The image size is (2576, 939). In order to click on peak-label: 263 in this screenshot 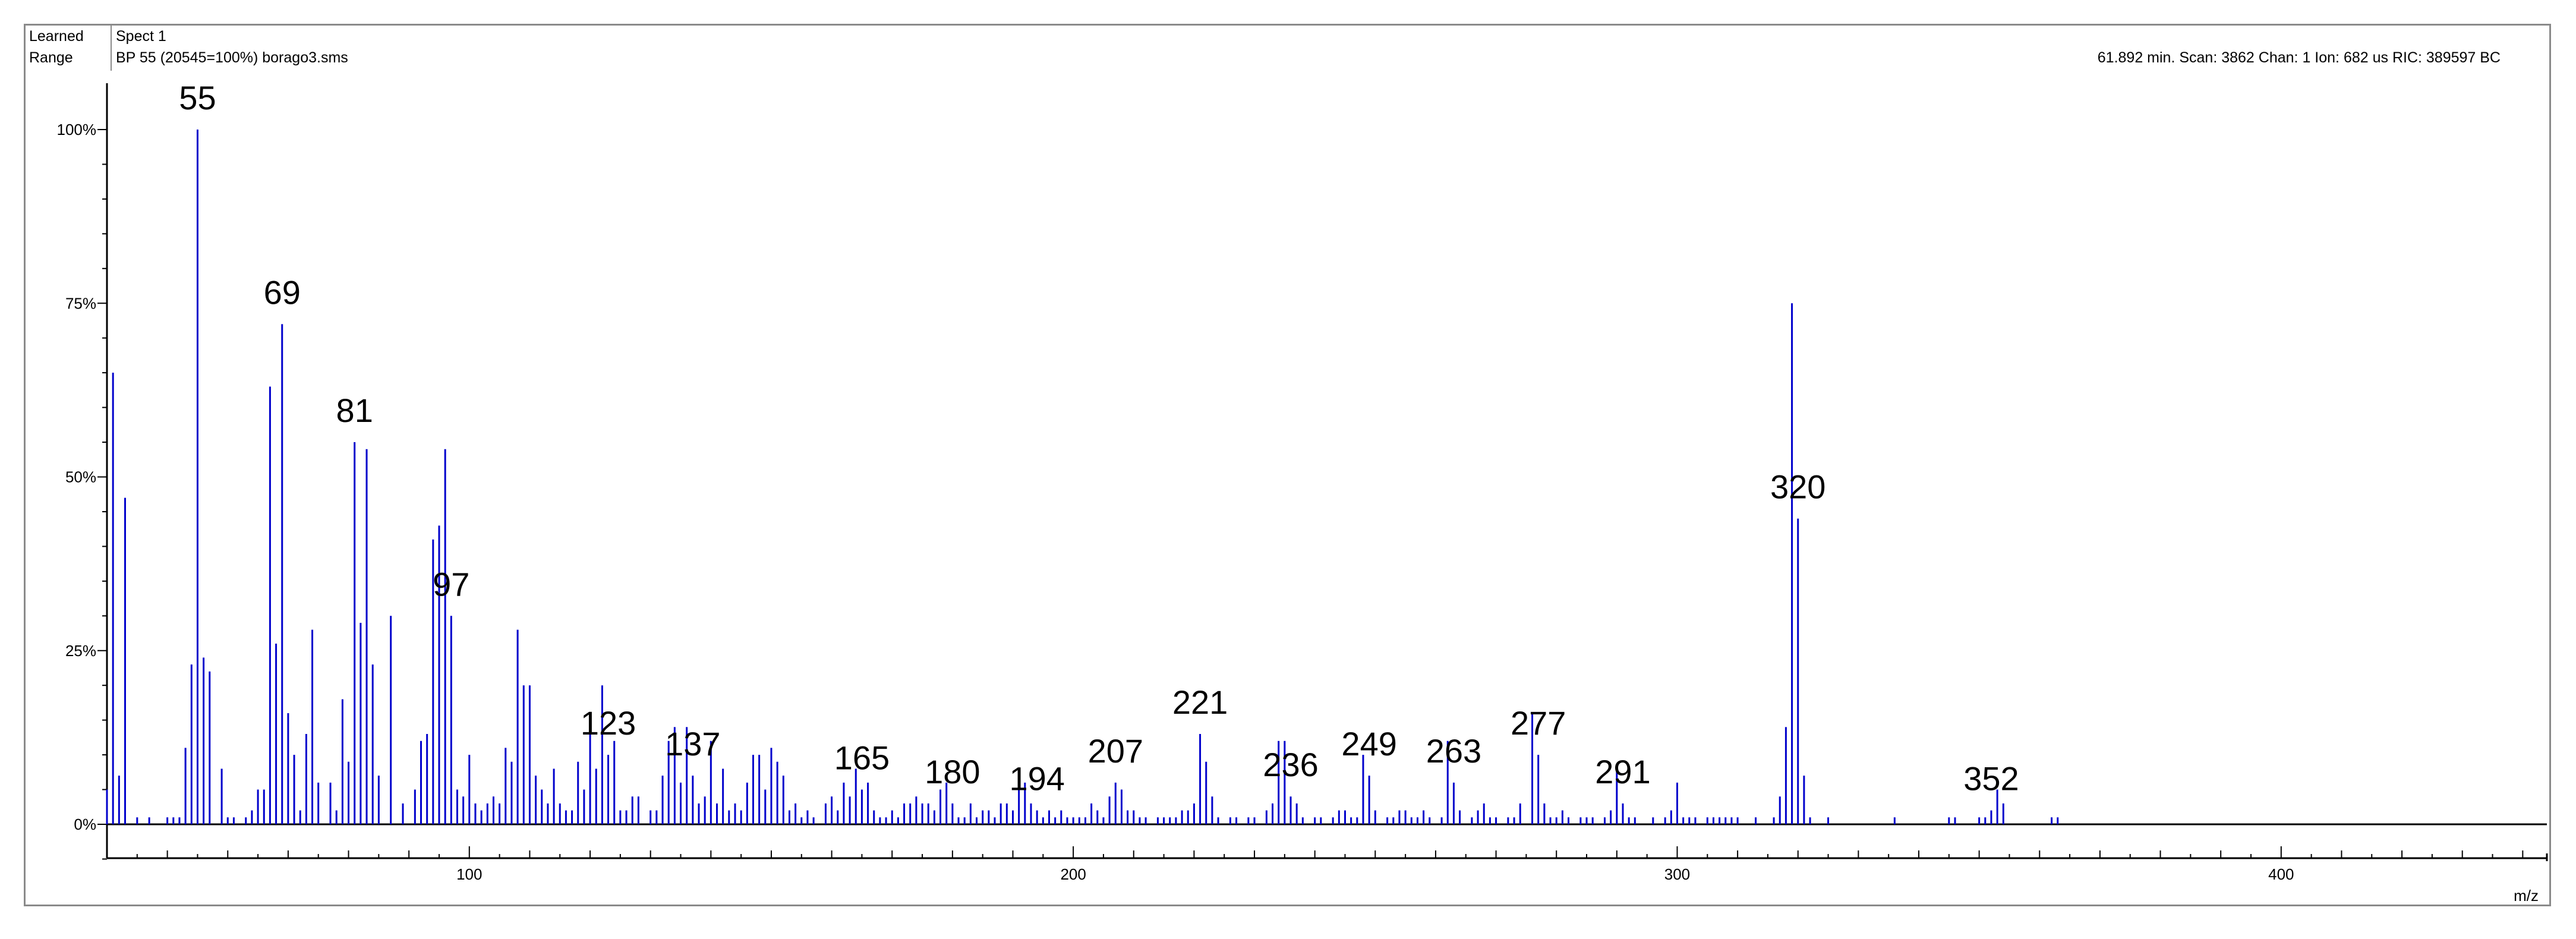, I will do `click(1454, 751)`.